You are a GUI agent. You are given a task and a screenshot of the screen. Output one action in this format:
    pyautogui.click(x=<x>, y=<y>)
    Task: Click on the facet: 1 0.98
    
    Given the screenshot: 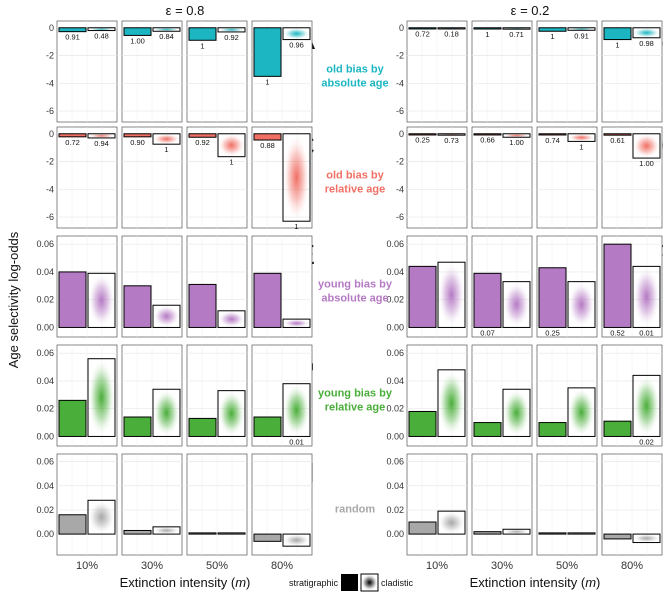 What is the action you would take?
    pyautogui.click(x=632, y=71)
    